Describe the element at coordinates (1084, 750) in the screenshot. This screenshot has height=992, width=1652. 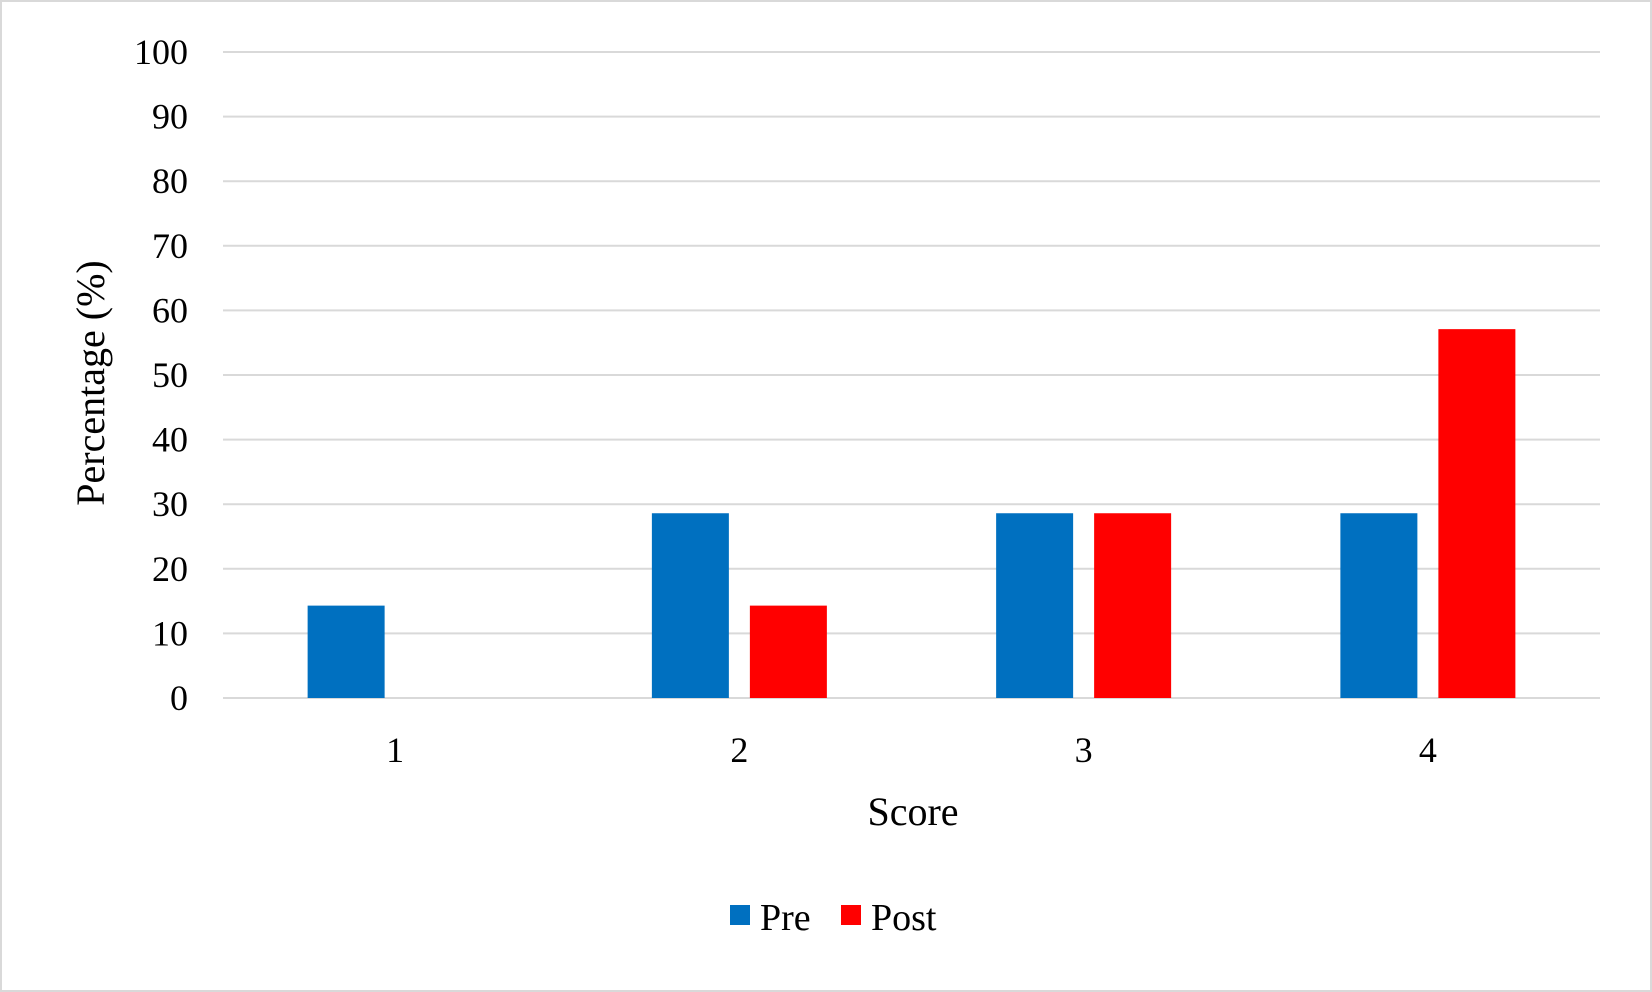
I see `x-tick-label-3: 3` at that location.